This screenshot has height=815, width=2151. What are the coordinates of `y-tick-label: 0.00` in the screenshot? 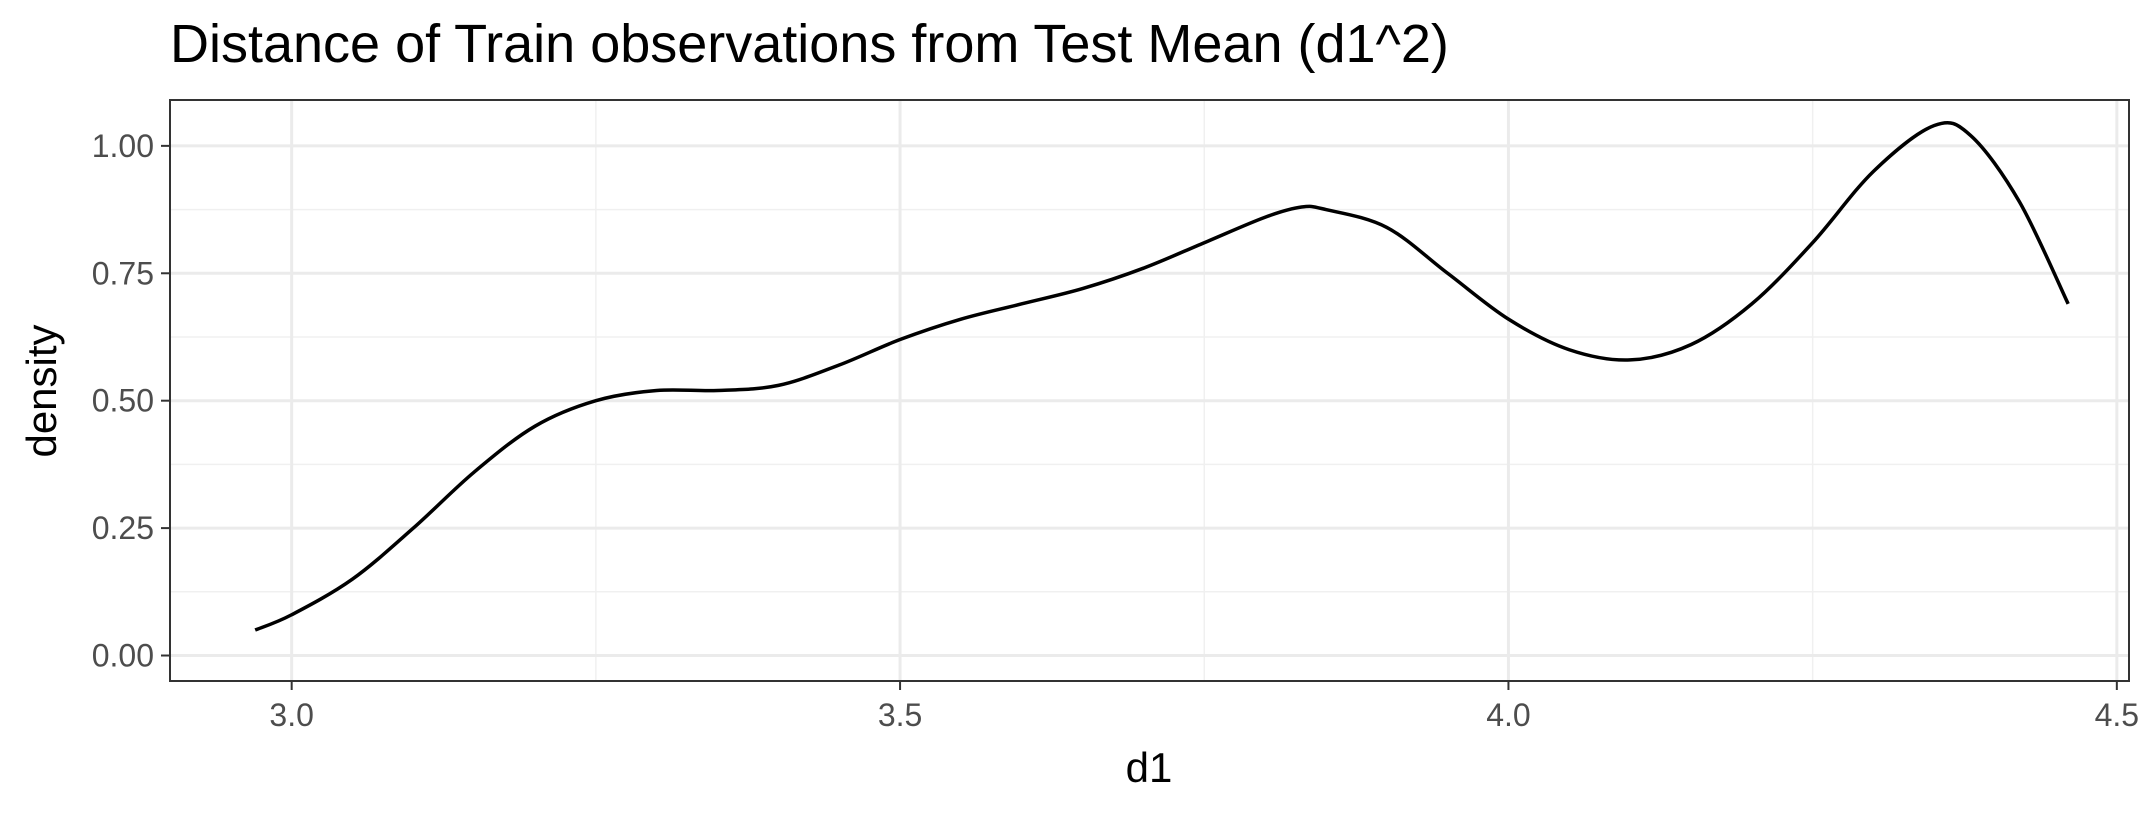 It's located at (123, 656).